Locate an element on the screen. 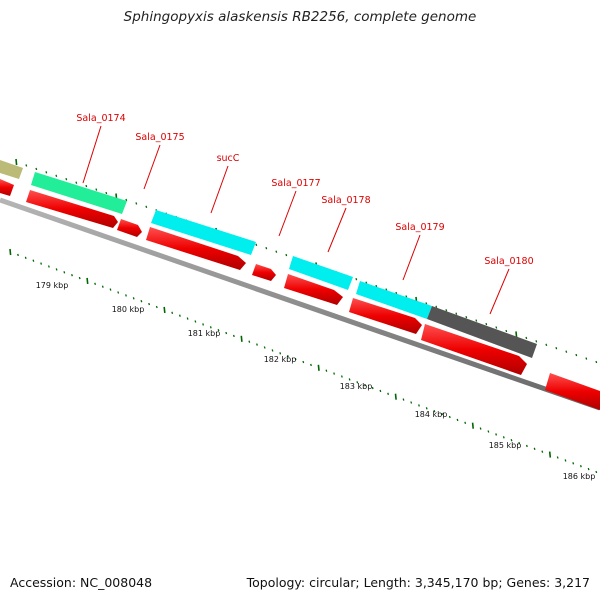  gene-label-sala-0177: Sala_0177 is located at coordinates (295, 183).